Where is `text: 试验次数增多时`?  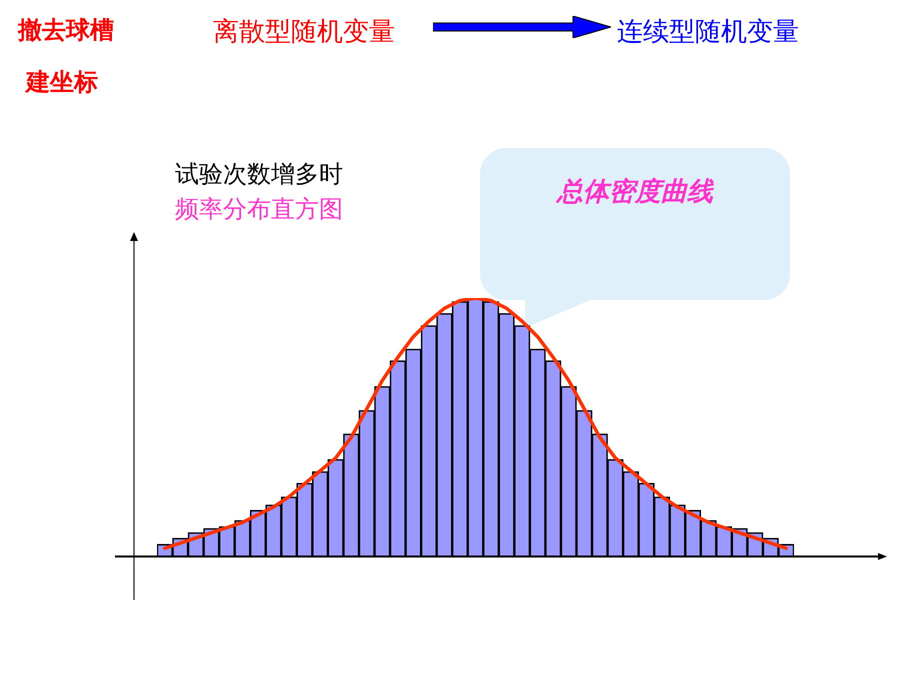
text: 试验次数增多时 is located at coordinates (259, 174).